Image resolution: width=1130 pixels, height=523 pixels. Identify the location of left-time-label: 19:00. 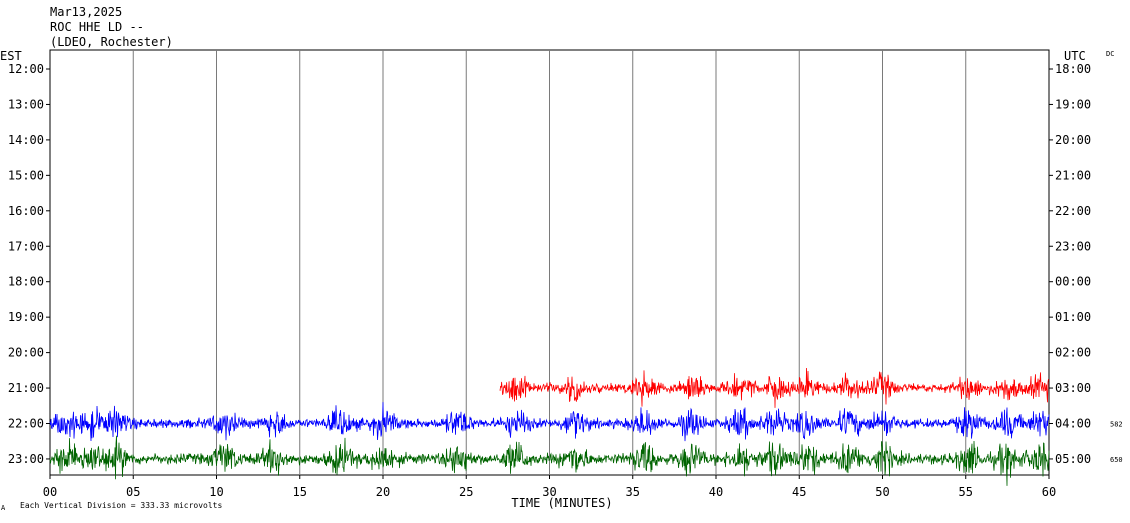
(26, 317).